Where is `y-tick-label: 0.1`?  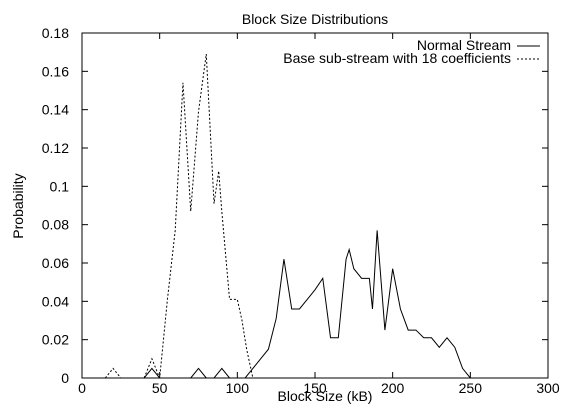
y-tick-label: 0.1 is located at coordinates (60, 186).